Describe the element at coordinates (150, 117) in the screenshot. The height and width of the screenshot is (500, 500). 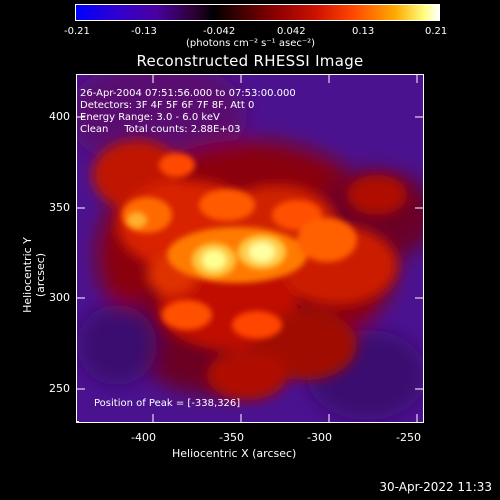
I see `energy-range-text: Energy Range: 3.0 - 6.0 keV` at that location.